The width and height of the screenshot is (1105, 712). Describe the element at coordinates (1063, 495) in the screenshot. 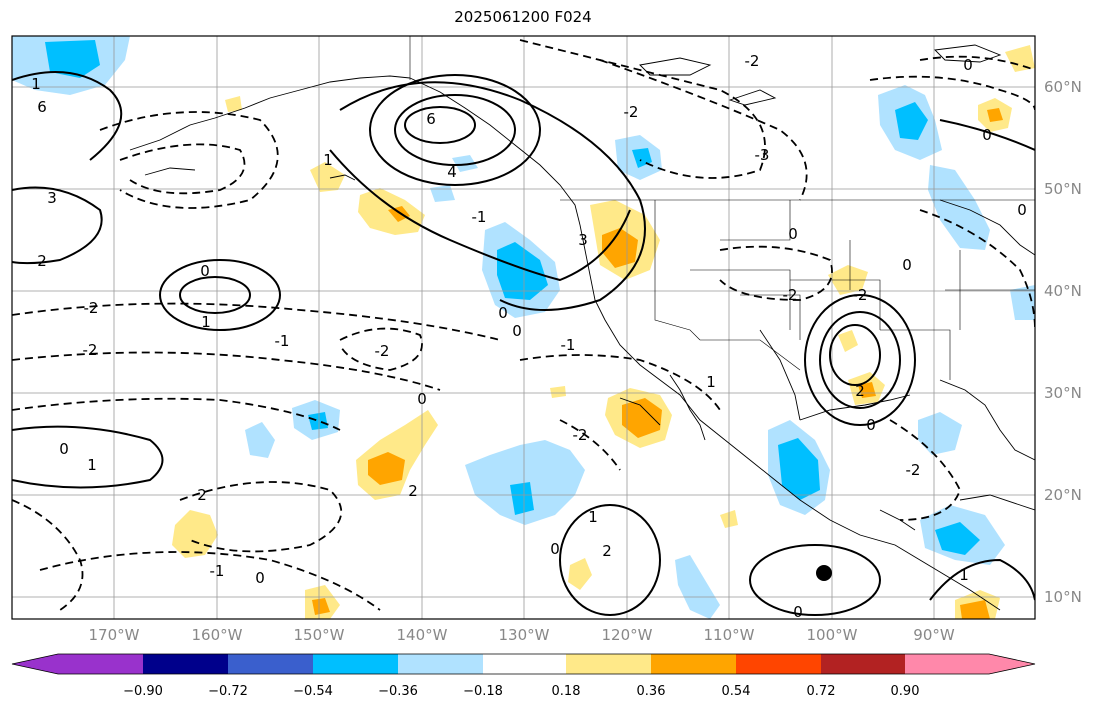

I see `latitude-label: 20°N` at that location.